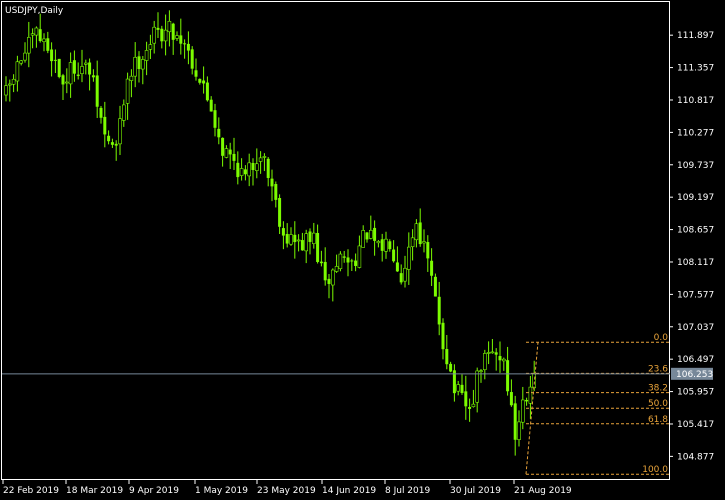  What do you see at coordinates (31, 491) in the screenshot?
I see `x-tick-label: 22 Feb 2019` at bounding box center [31, 491].